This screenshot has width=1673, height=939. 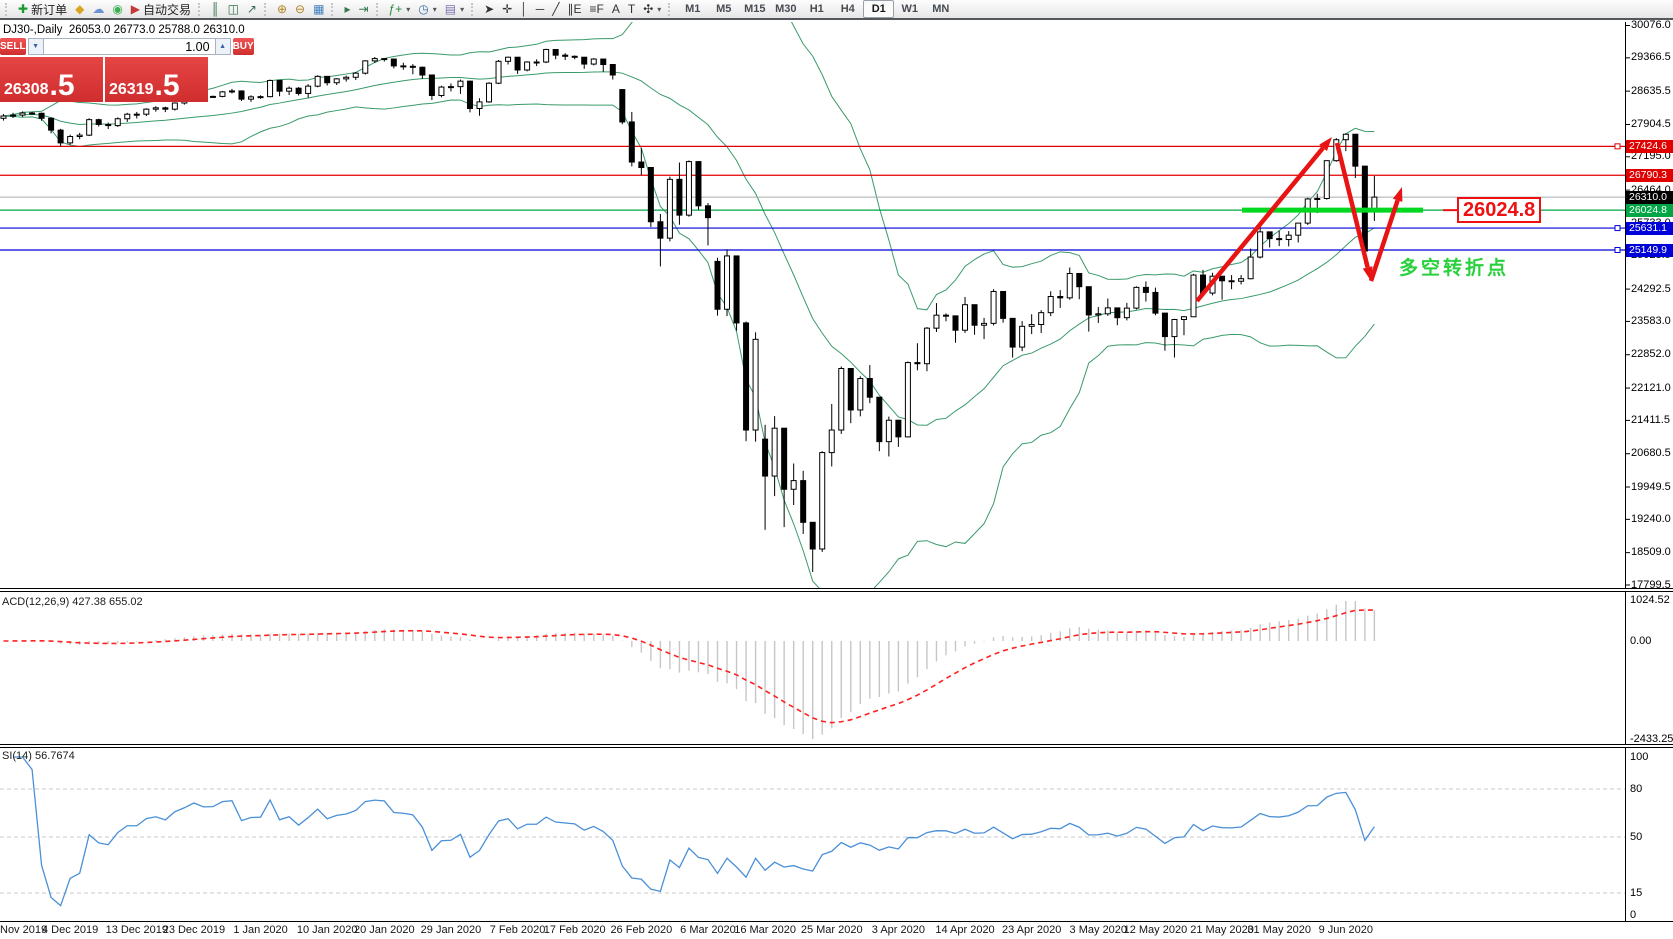 What do you see at coordinates (524, 9) in the screenshot?
I see `vertical-line-button: │` at bounding box center [524, 9].